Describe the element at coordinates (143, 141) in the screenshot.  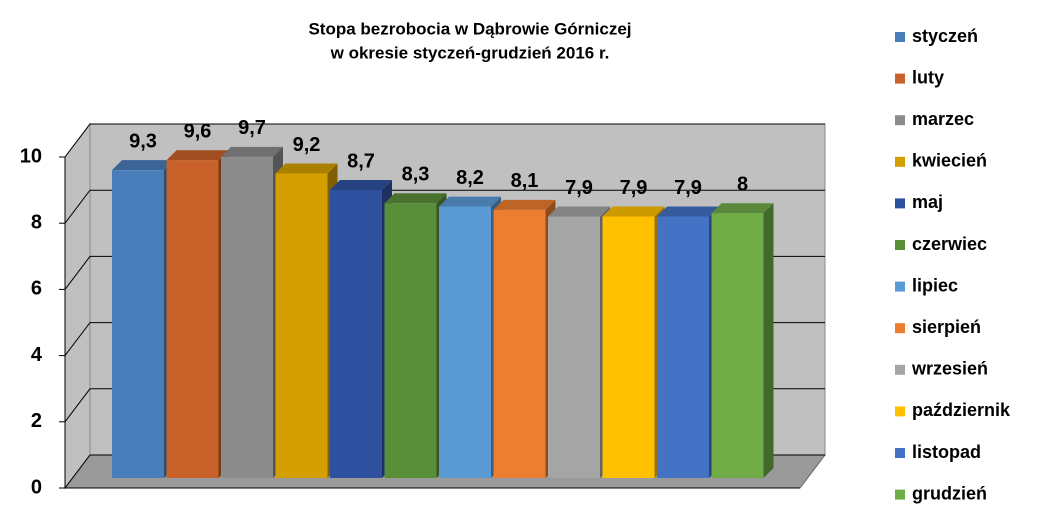
I see `data-label: 9,3` at that location.